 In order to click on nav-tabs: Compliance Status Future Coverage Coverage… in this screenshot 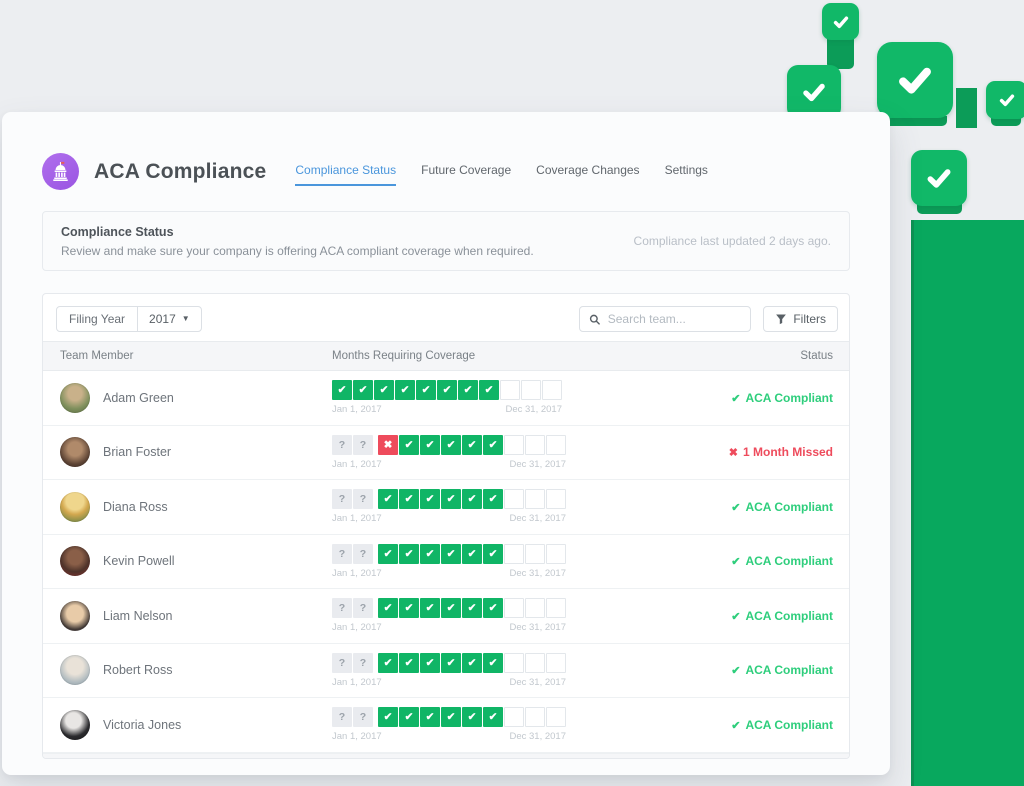, I will do `click(501, 174)`.